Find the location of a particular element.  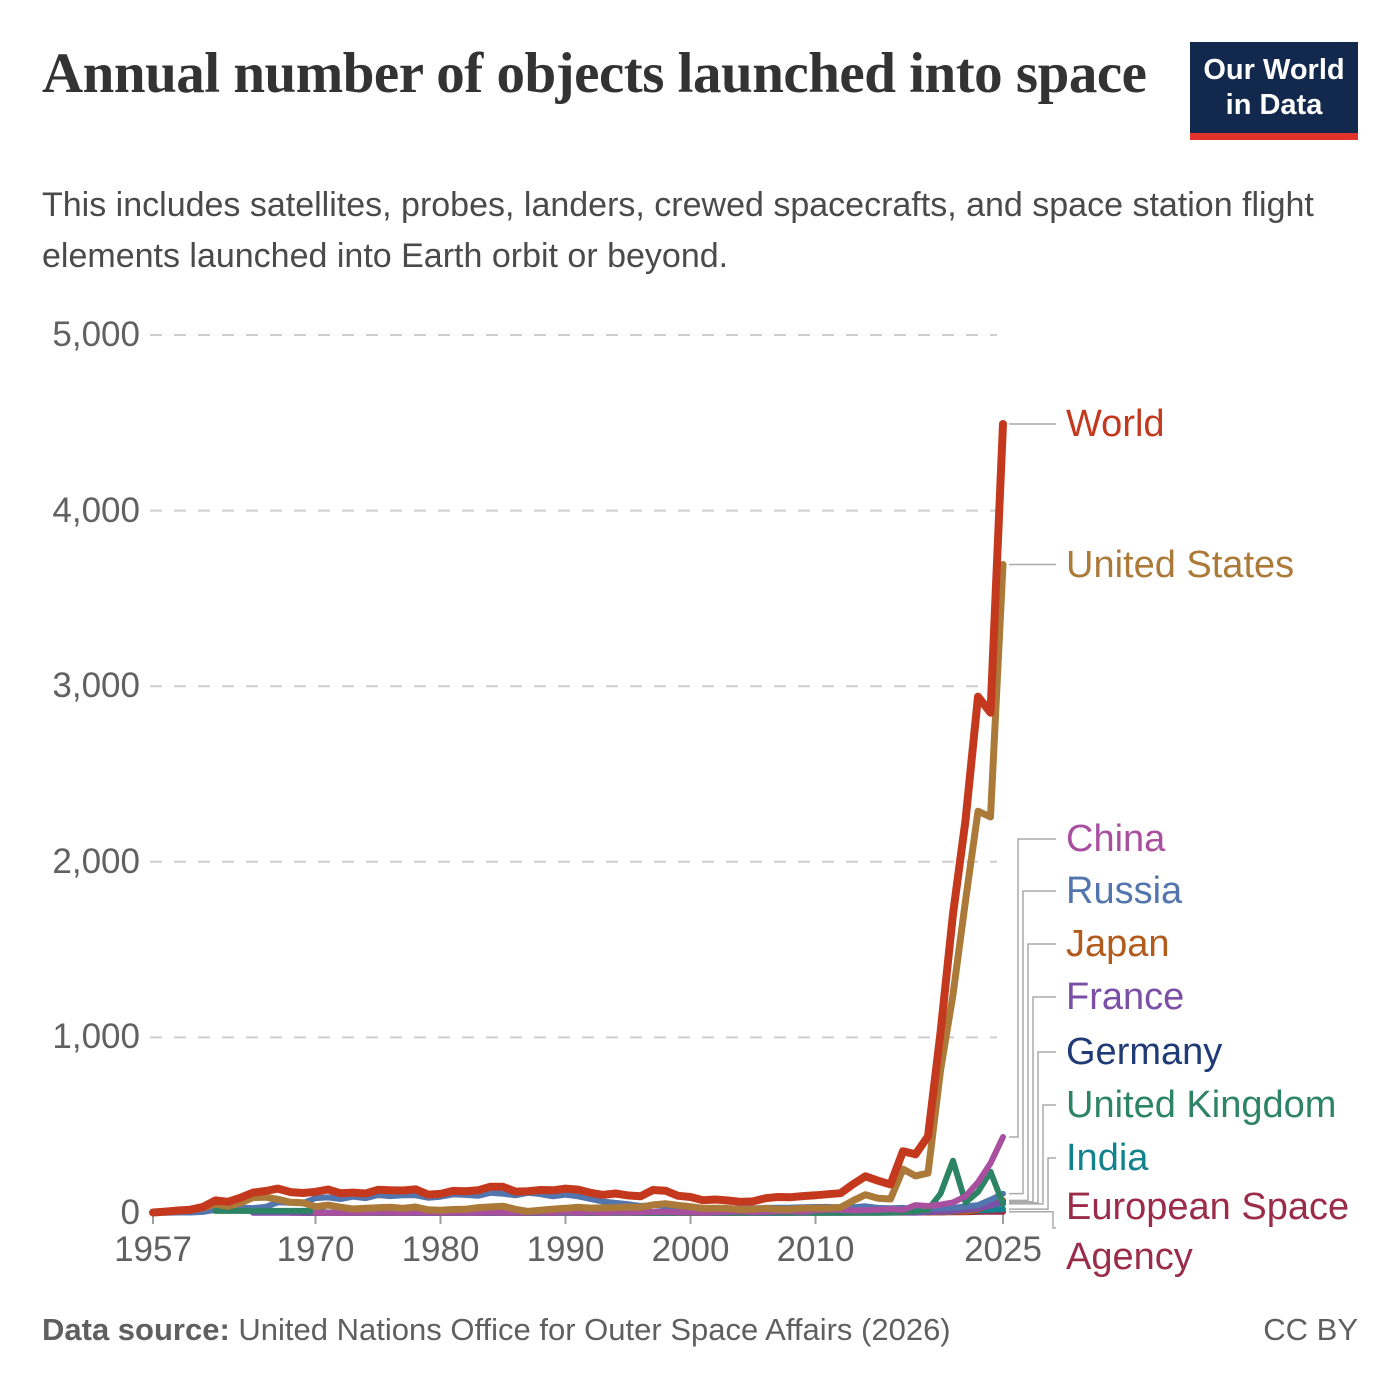

owid-logo-line1: Our World is located at coordinates (1274, 69).